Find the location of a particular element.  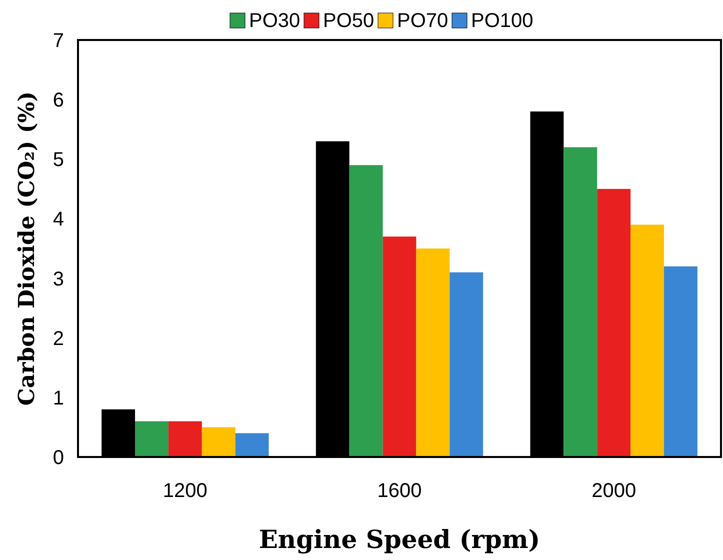

y-tick-label: 4 is located at coordinates (58, 219).